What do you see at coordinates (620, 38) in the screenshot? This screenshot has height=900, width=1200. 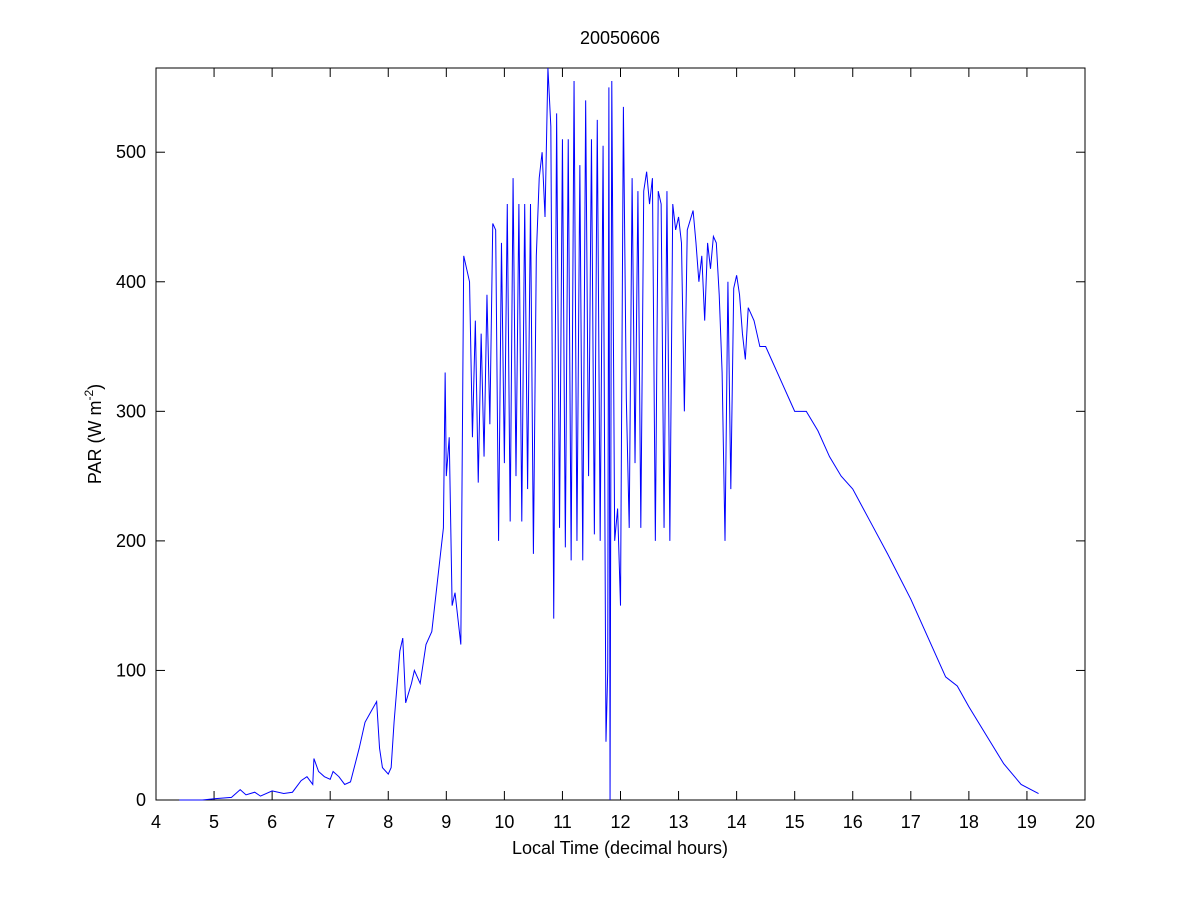 I see `chart-title: 20050606` at bounding box center [620, 38].